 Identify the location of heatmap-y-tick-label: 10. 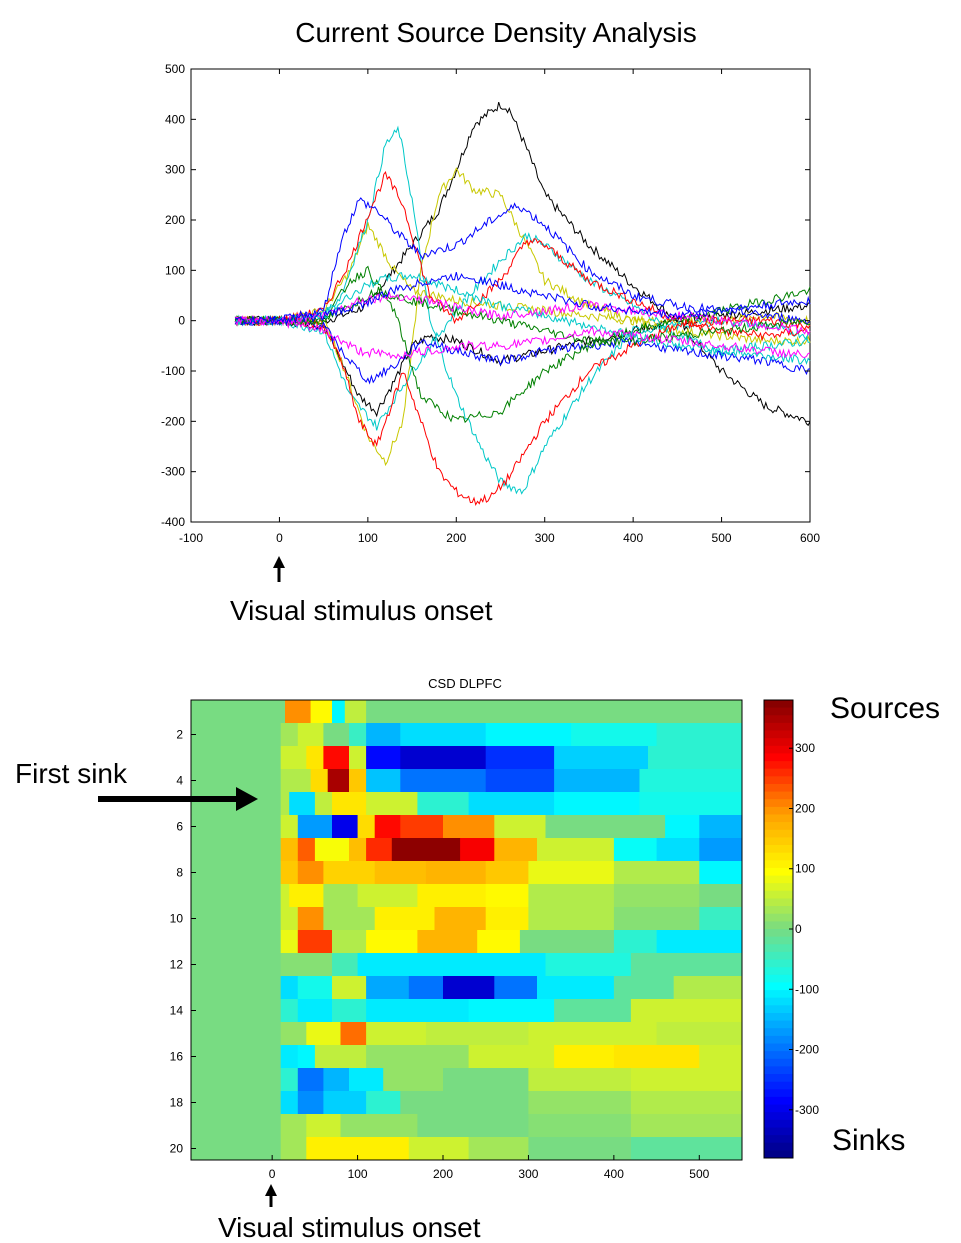
(177, 919).